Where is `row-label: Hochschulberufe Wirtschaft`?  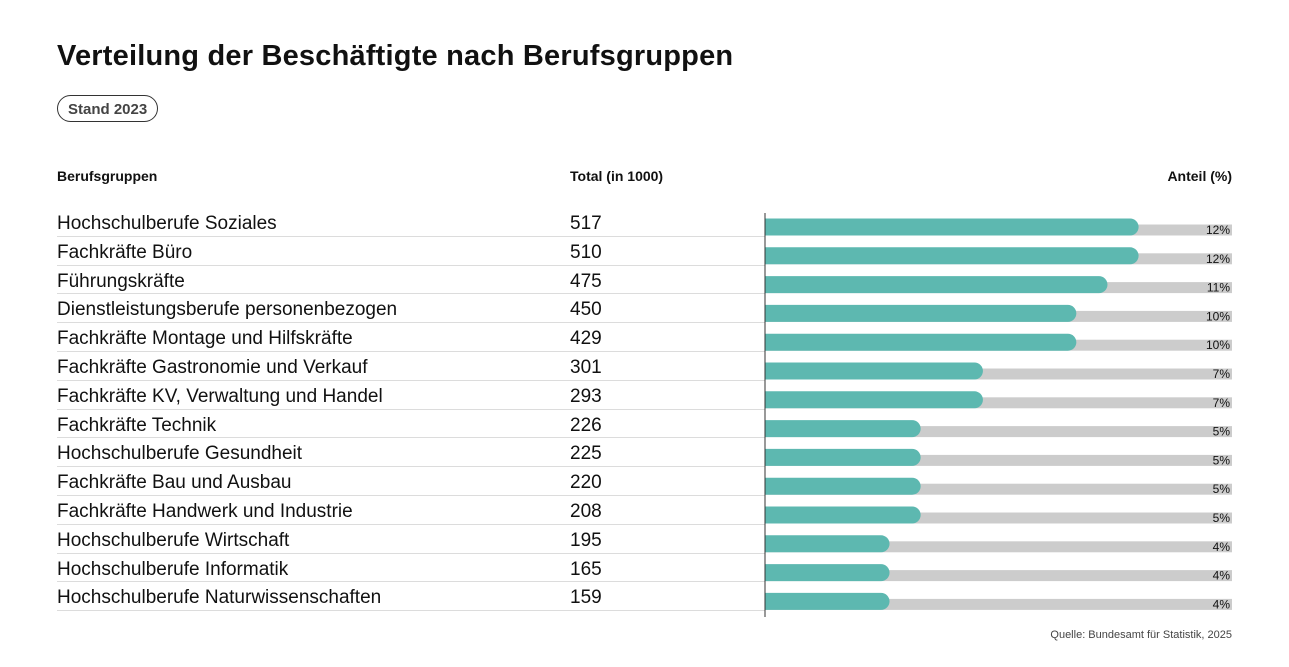 row-label: Hochschulberufe Wirtschaft is located at coordinates (173, 540).